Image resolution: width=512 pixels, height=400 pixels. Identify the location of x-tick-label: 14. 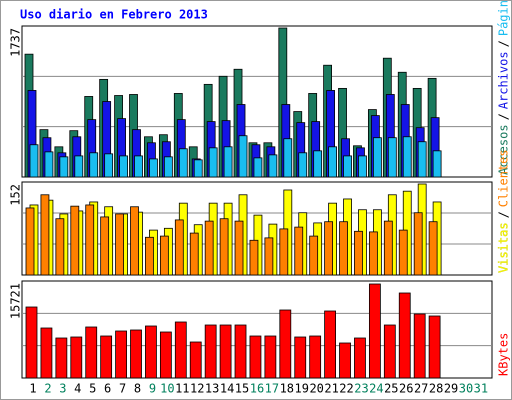
(227, 389).